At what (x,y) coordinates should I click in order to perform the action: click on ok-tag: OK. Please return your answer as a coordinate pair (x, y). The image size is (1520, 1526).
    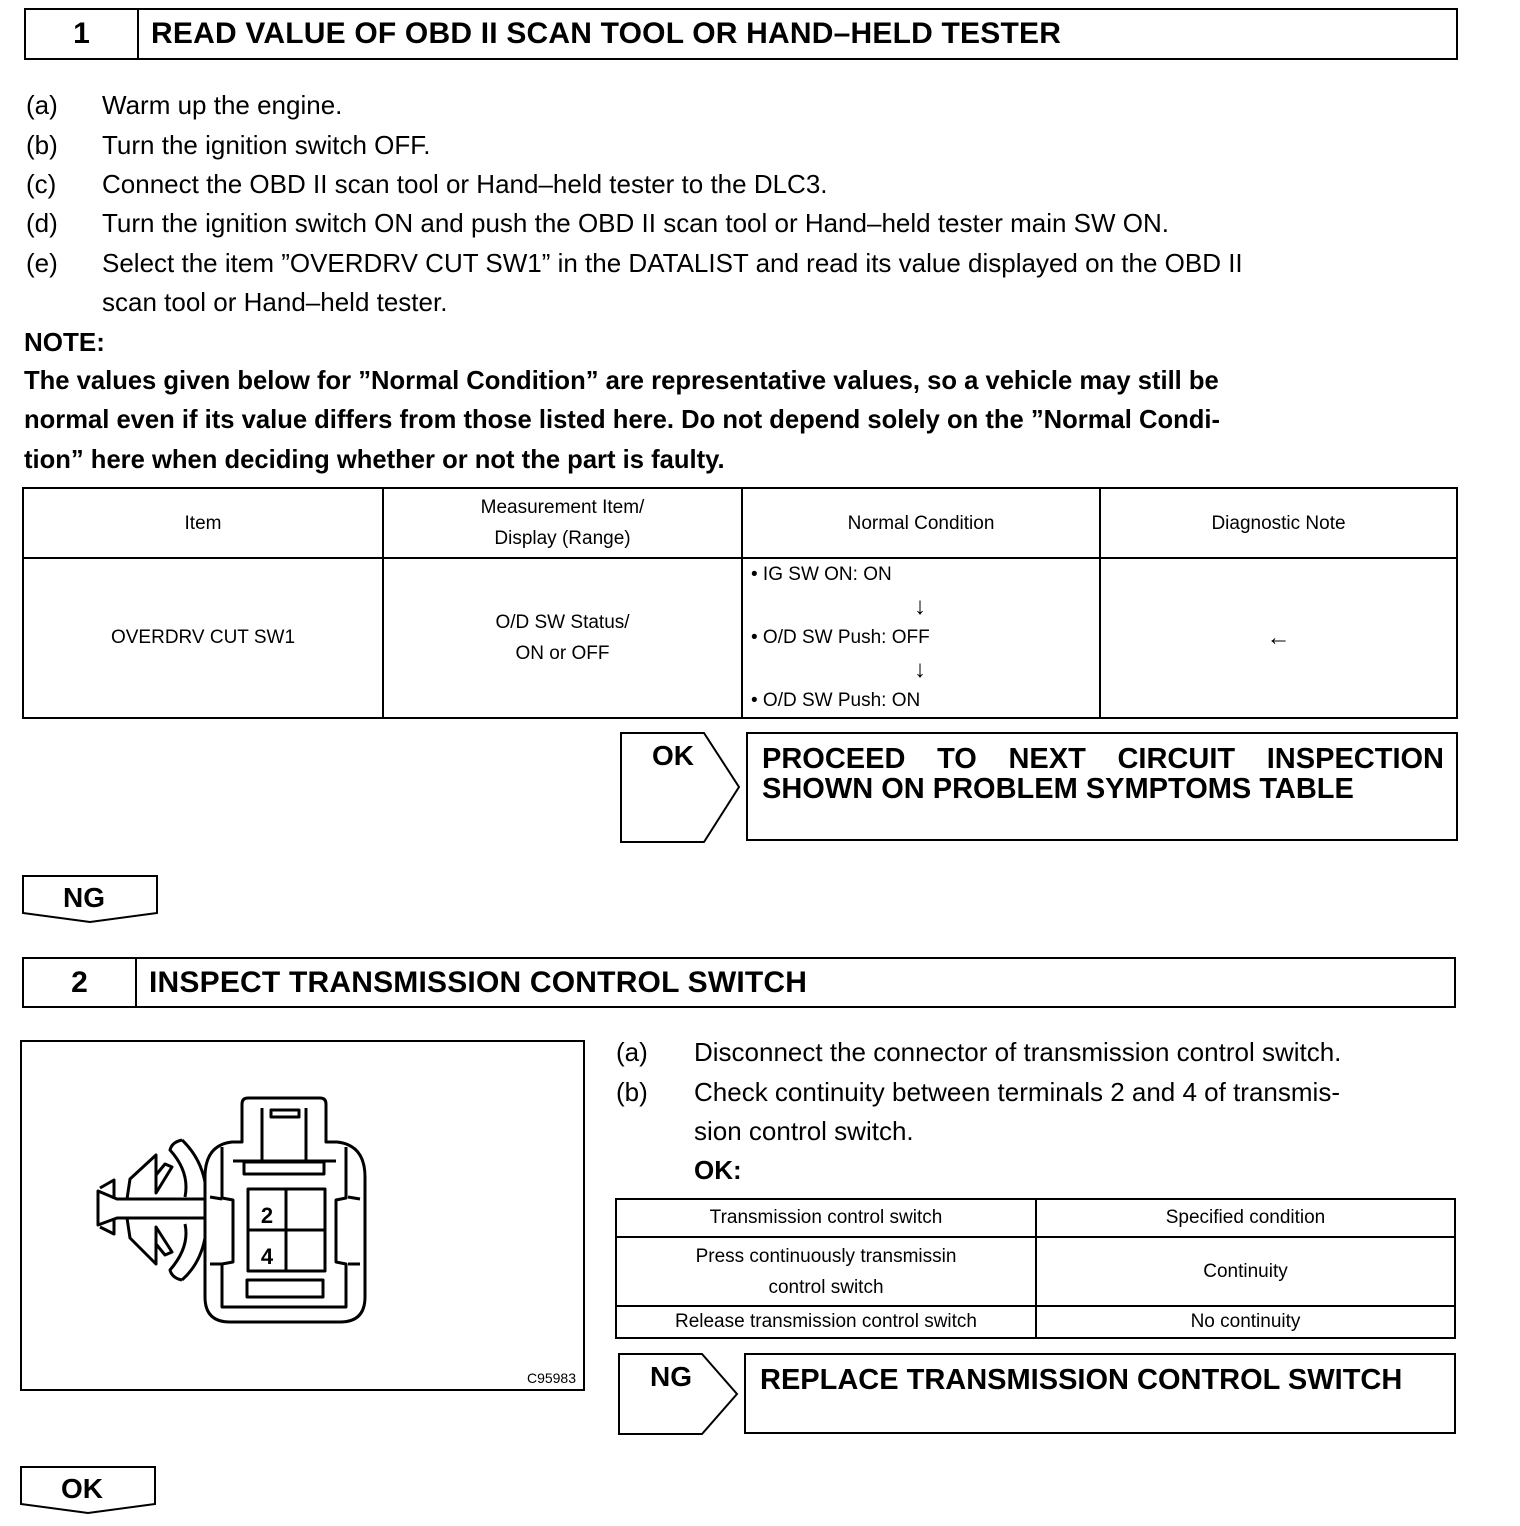
    Looking at the image, I should click on (88, 1490).